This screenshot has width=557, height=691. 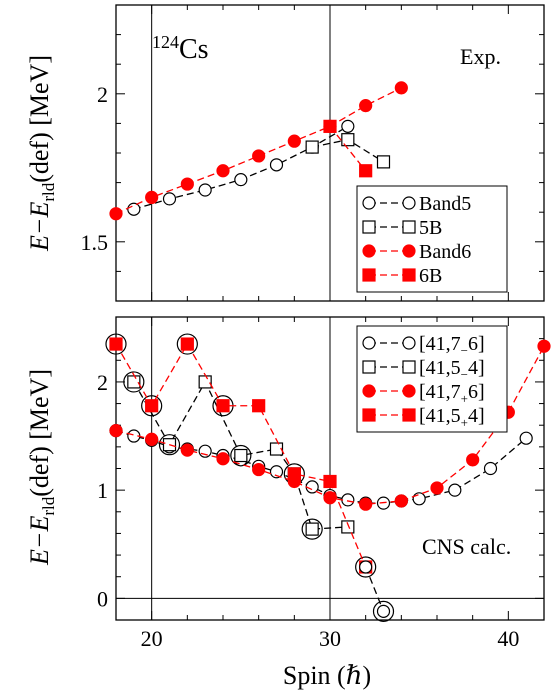 I want to click on legend-label: [41,5−4], so click(x=452, y=369).